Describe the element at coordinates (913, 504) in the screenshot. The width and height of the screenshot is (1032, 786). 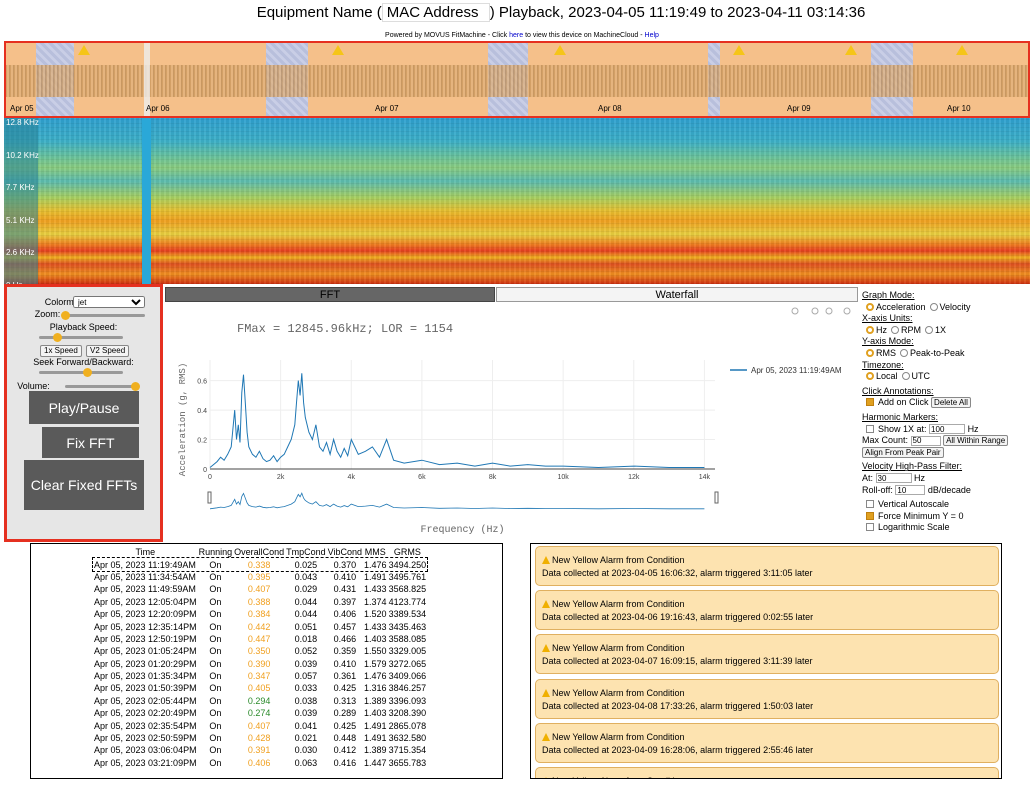
I see `checkbox-label: Vertical Autoscale` at that location.